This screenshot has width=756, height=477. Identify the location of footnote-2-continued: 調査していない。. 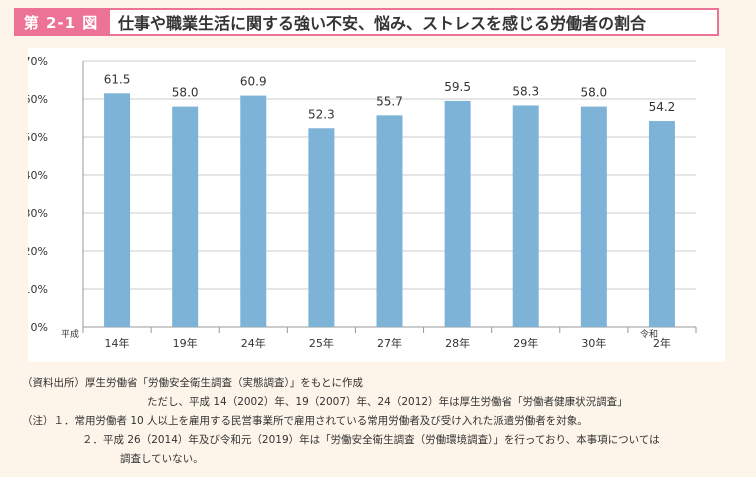
(162, 459).